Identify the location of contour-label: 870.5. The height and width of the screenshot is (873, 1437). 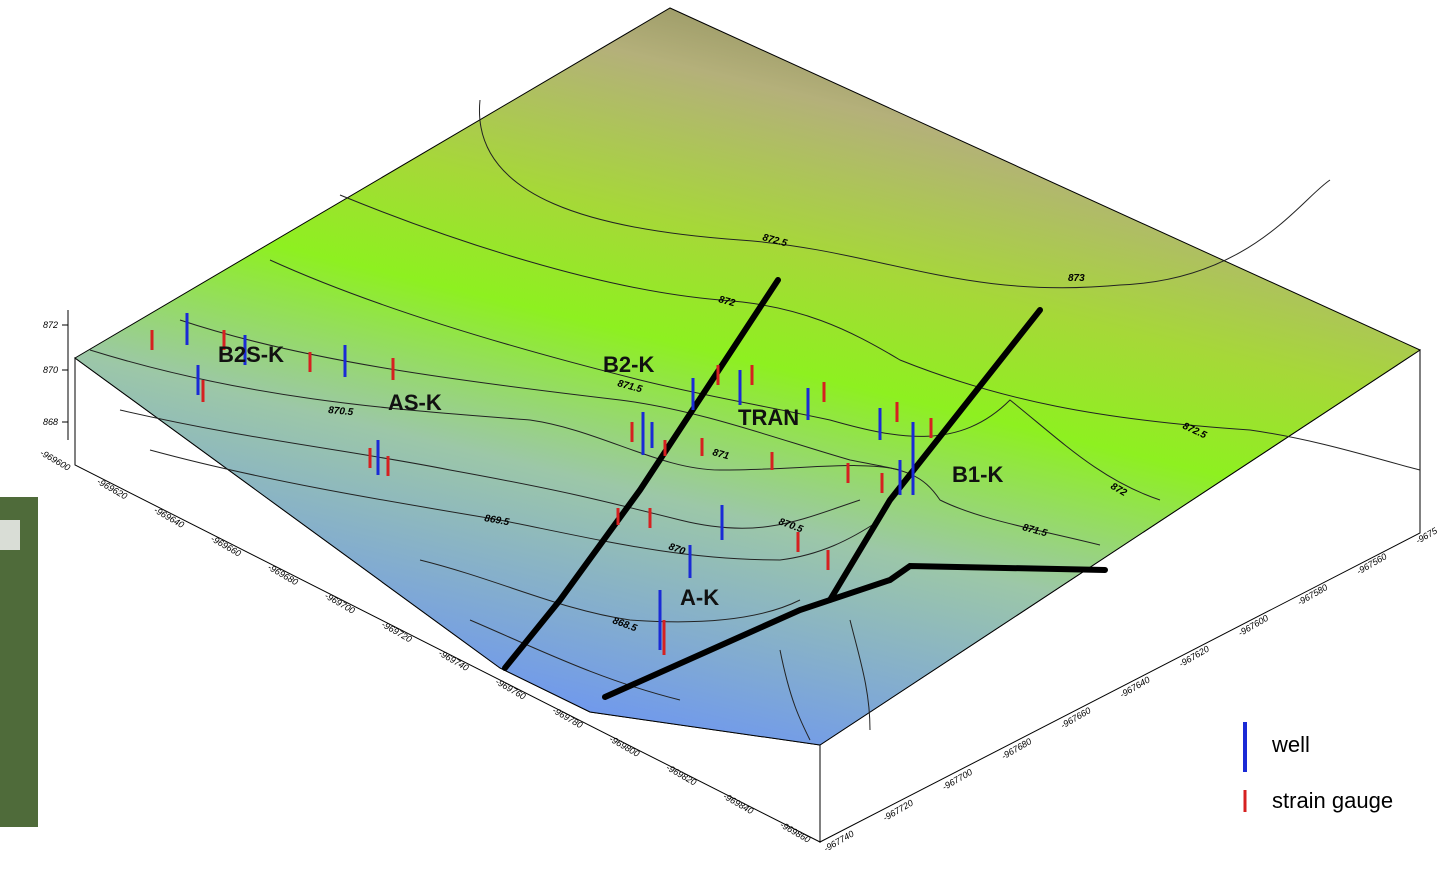
(341, 411).